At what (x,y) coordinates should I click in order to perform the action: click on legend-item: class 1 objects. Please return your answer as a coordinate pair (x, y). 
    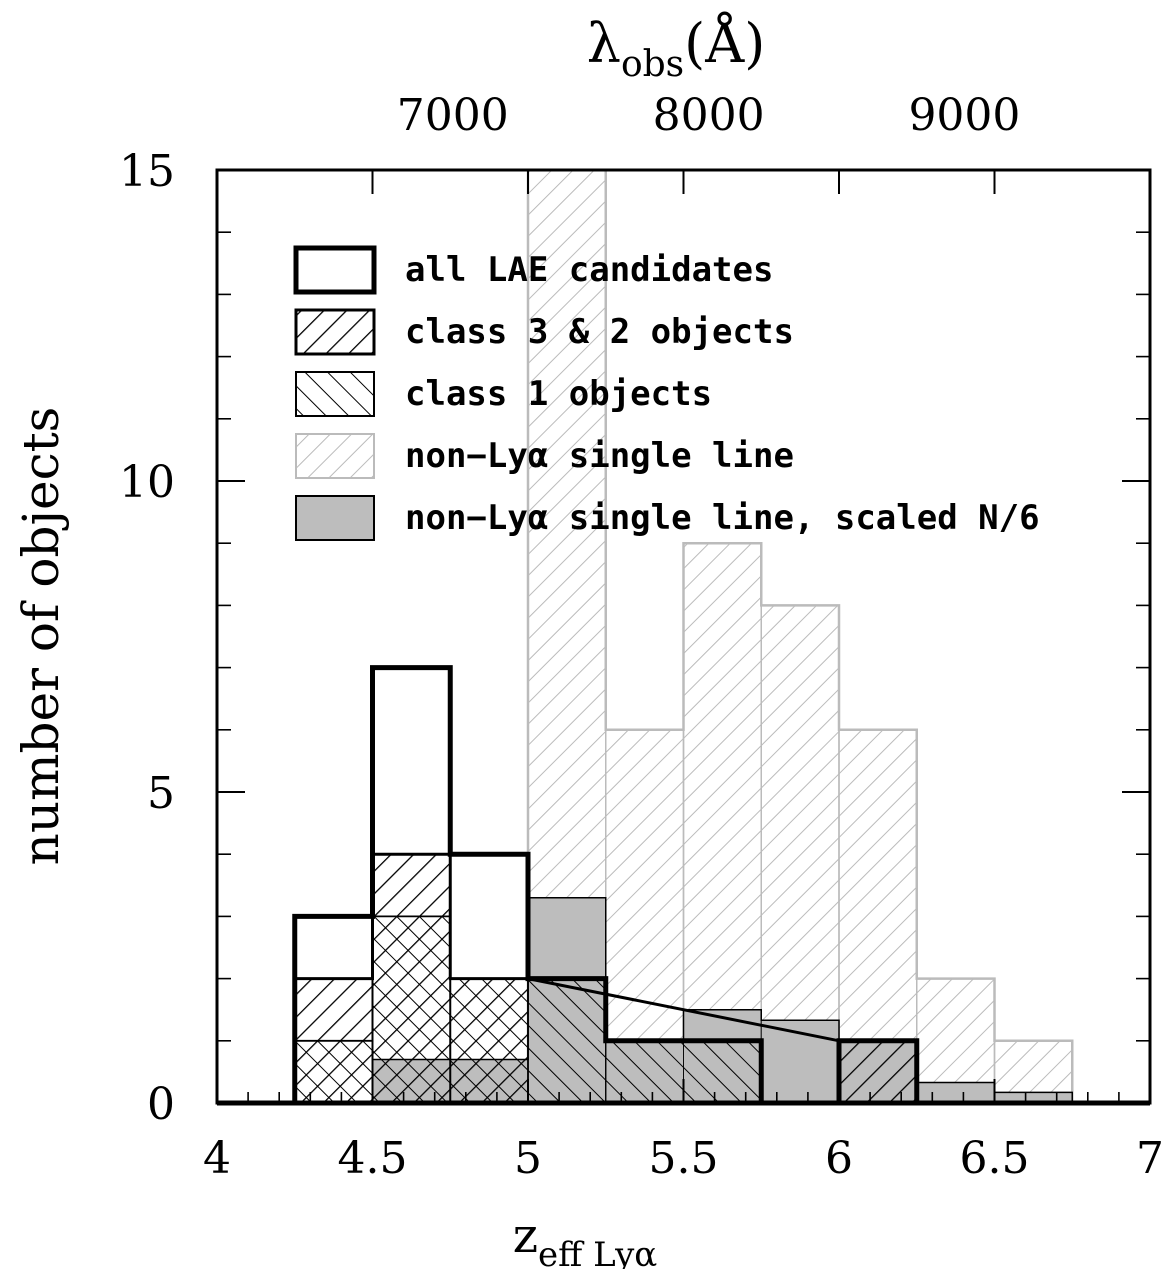
    Looking at the image, I should click on (503, 394).